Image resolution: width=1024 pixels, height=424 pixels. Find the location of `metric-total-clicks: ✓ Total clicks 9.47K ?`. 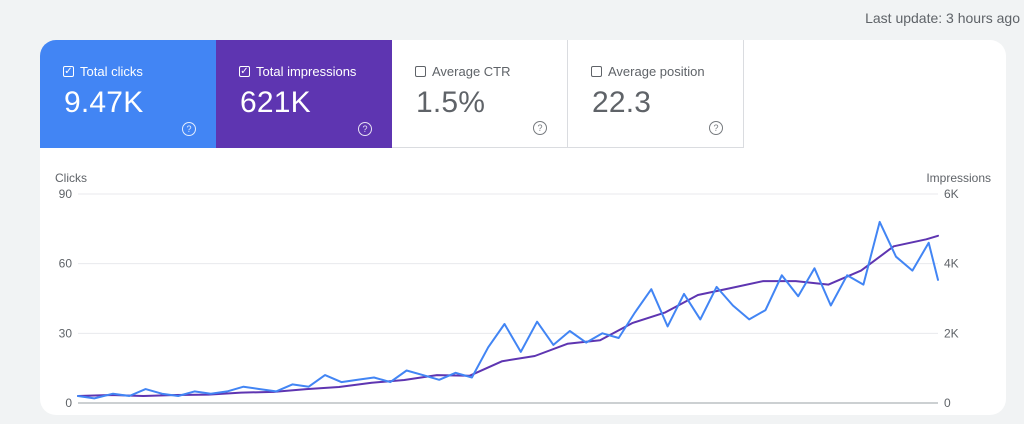

metric-total-clicks: ✓ Total clicks 9.47K ? is located at coordinates (128, 94).